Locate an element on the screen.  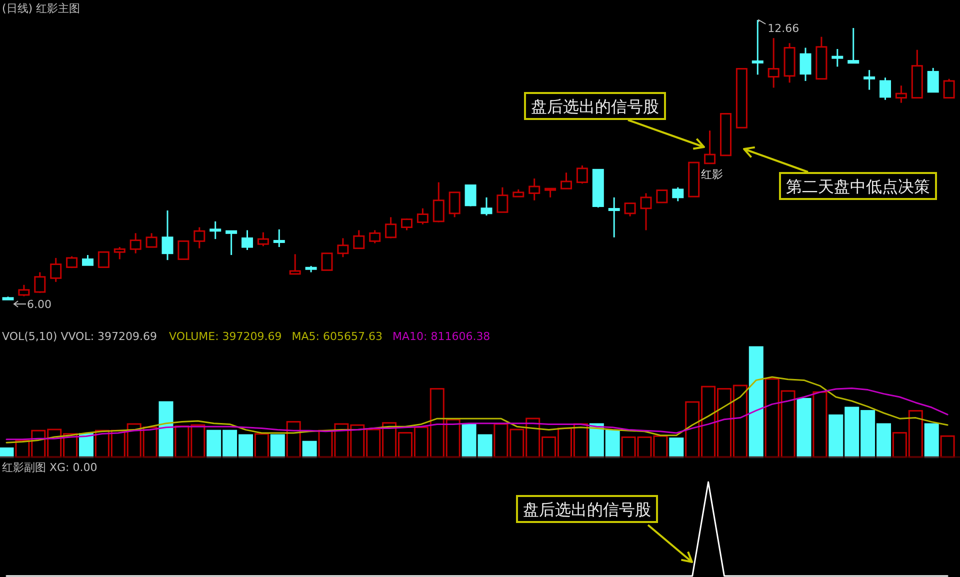
title: (日线) 红影主图 is located at coordinates (41, 8).